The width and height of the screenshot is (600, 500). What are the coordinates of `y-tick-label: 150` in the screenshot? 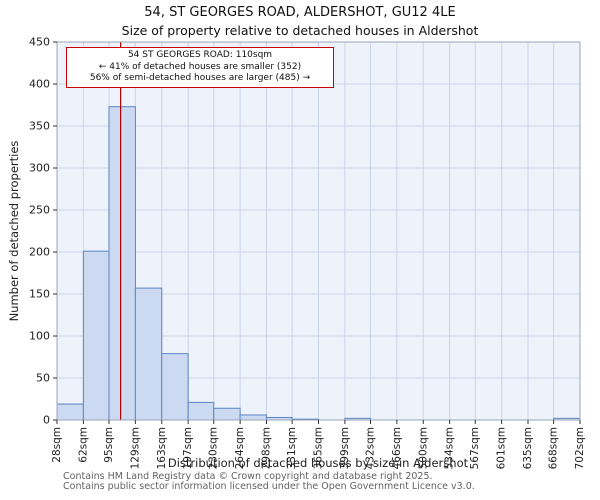 It's located at (39, 294).